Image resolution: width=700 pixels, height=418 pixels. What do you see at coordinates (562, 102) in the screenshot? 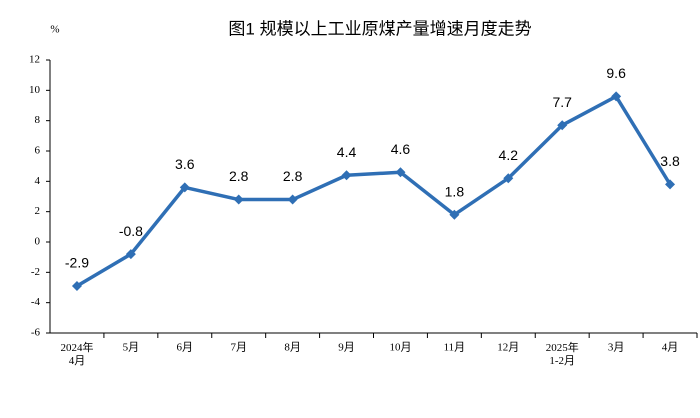
I see `value-label: 7.7` at bounding box center [562, 102].